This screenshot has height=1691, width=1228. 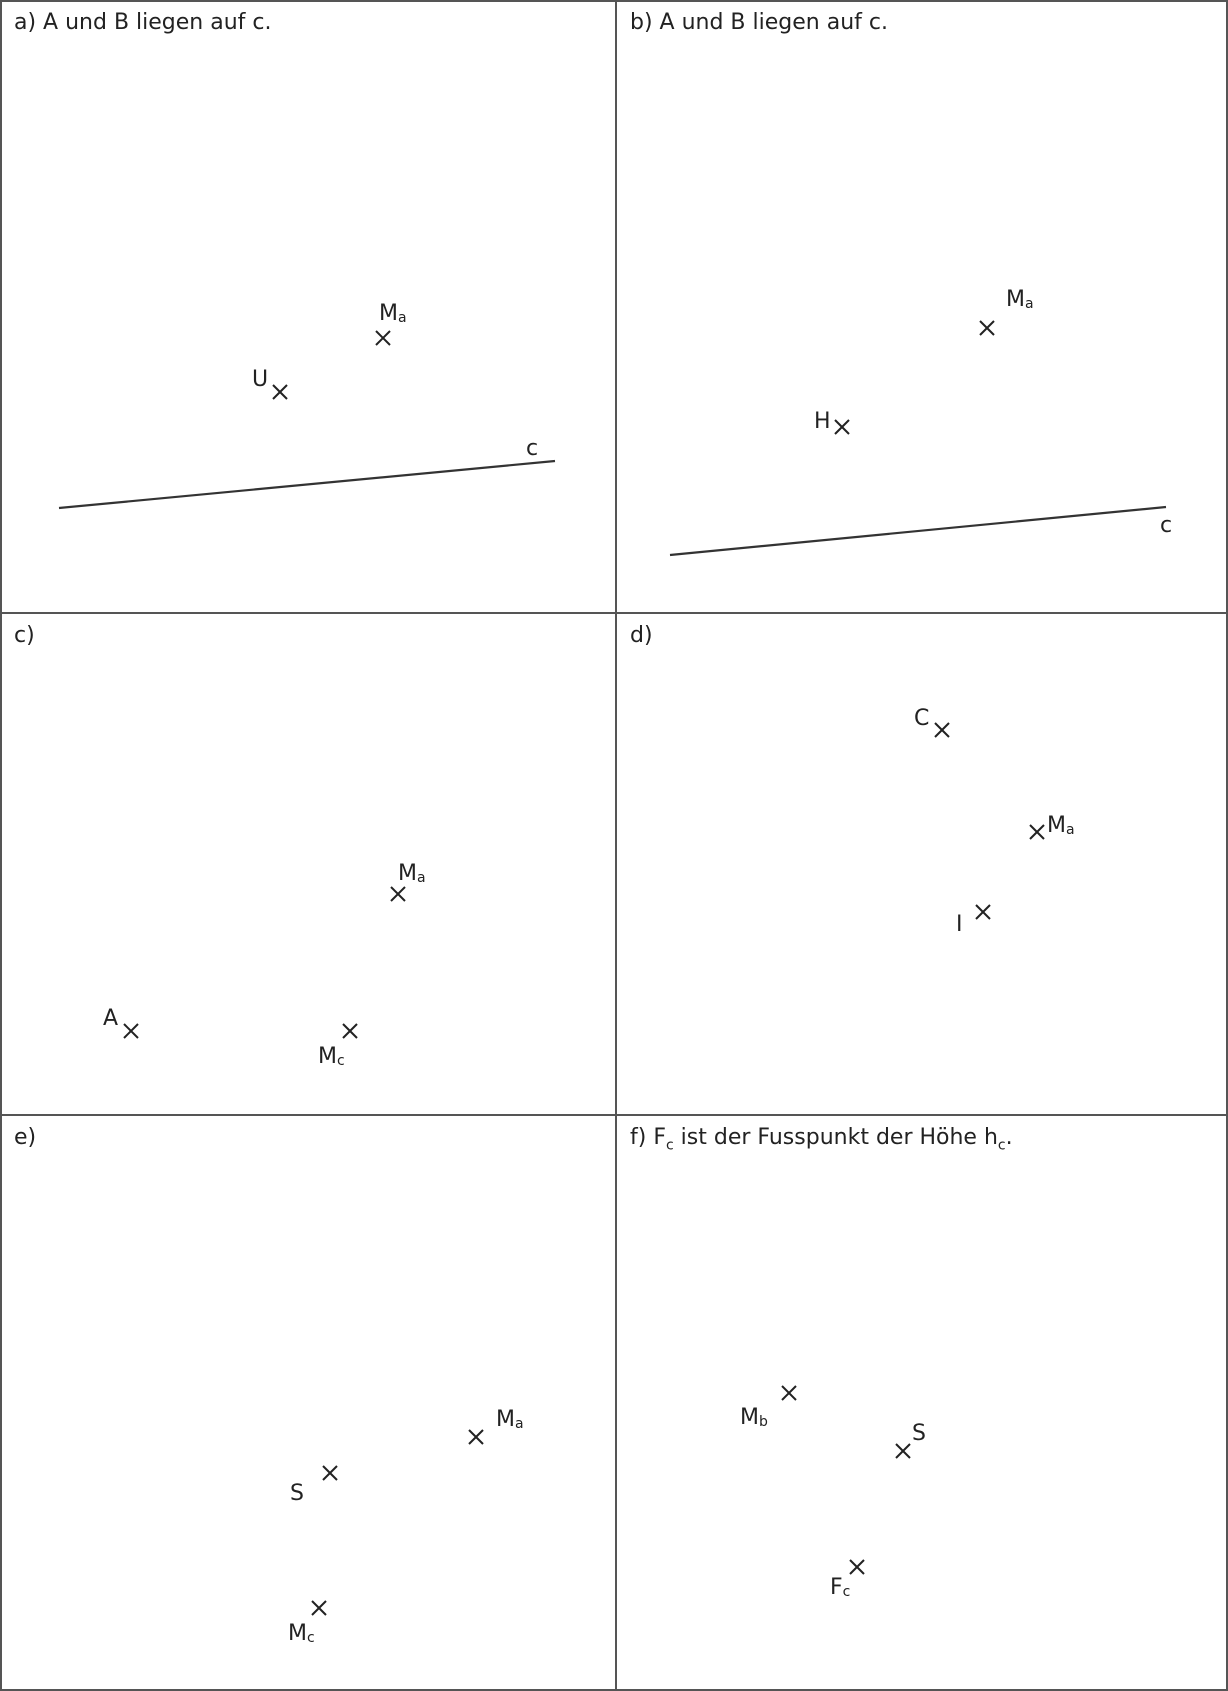 What do you see at coordinates (260, 379) in the screenshot?
I see `point-a-U-label: U` at bounding box center [260, 379].